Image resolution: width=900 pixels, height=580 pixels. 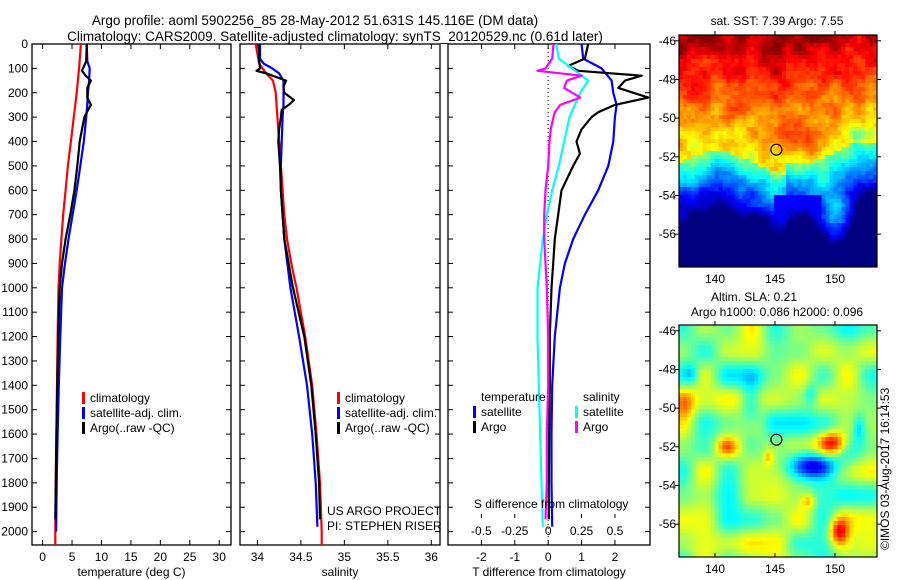 What do you see at coordinates (72, 557) in the screenshot?
I see `x-tick-label: 5` at bounding box center [72, 557].